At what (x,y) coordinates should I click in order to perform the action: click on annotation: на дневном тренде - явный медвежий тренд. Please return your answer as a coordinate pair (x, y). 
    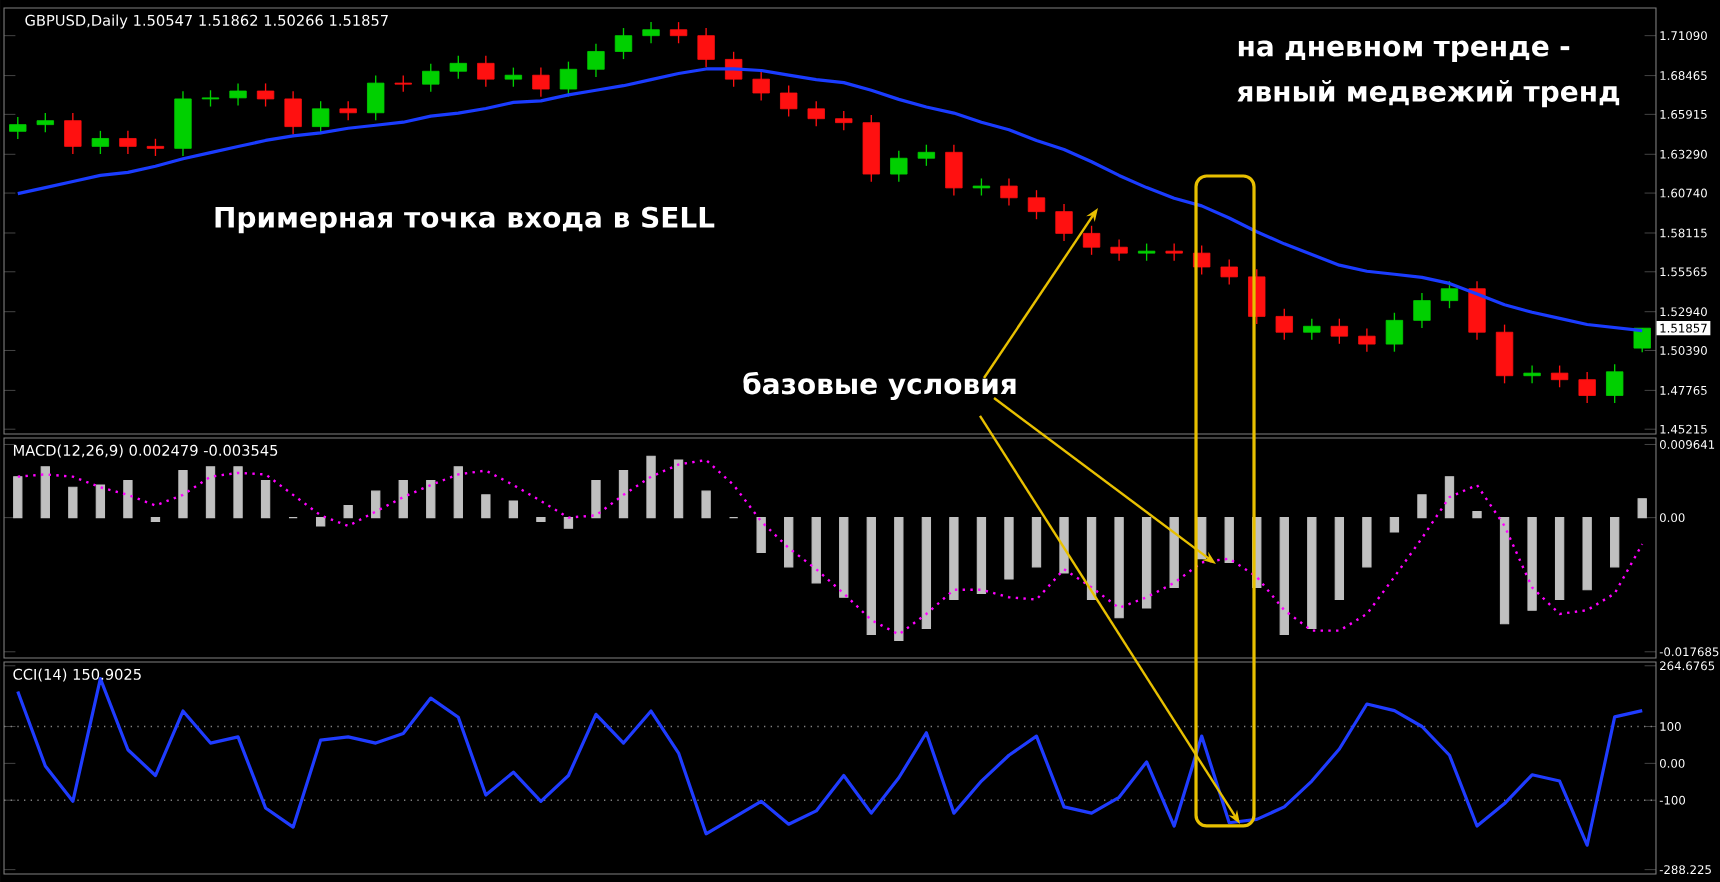
    Looking at the image, I should click on (1428, 74).